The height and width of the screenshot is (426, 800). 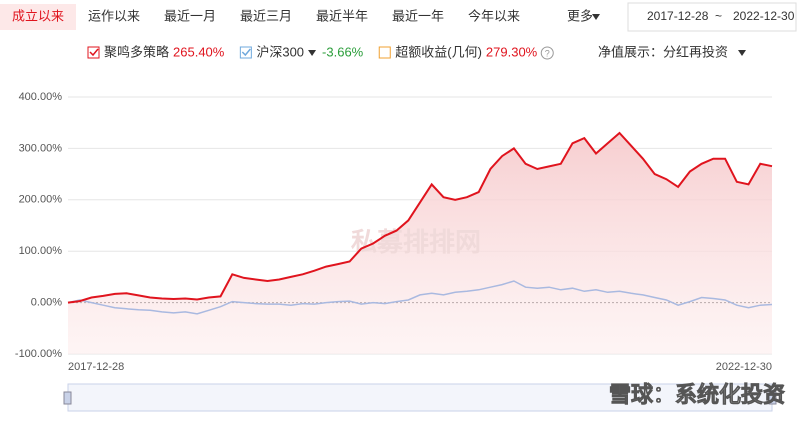 I want to click on legend-total: 265.40%, so click(x=199, y=51).